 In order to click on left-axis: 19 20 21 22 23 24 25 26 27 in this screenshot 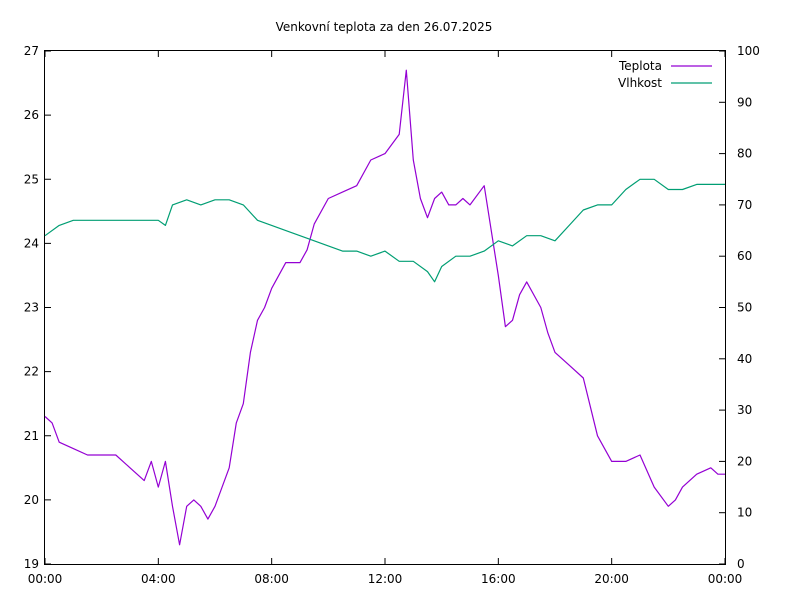, I will do `click(37, 307)`.